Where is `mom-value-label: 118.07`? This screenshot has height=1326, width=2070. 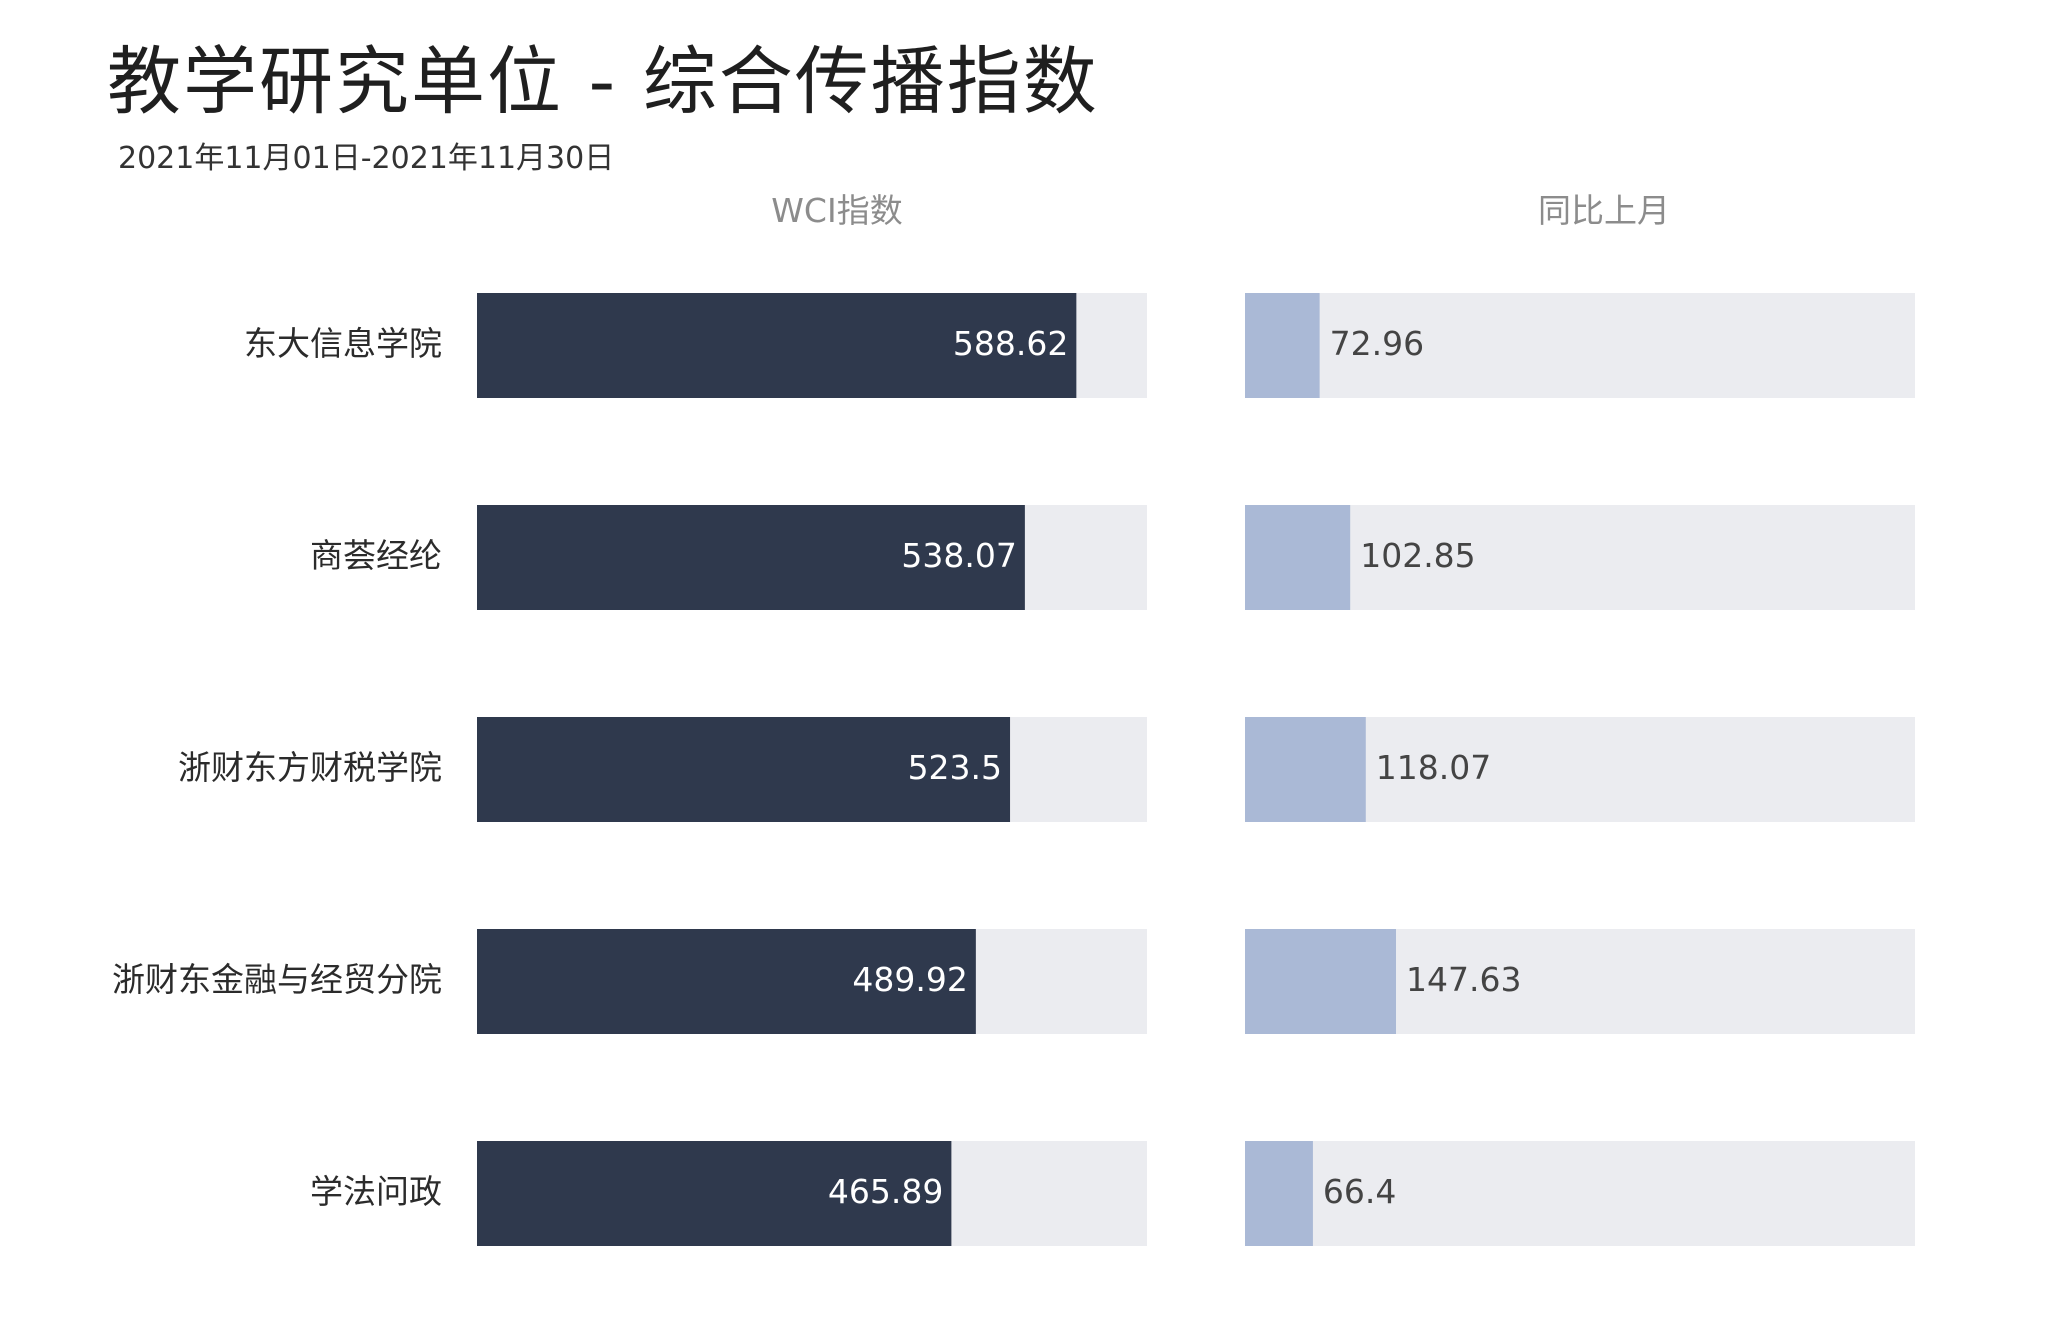
mom-value-label: 118.07 is located at coordinates (1433, 767).